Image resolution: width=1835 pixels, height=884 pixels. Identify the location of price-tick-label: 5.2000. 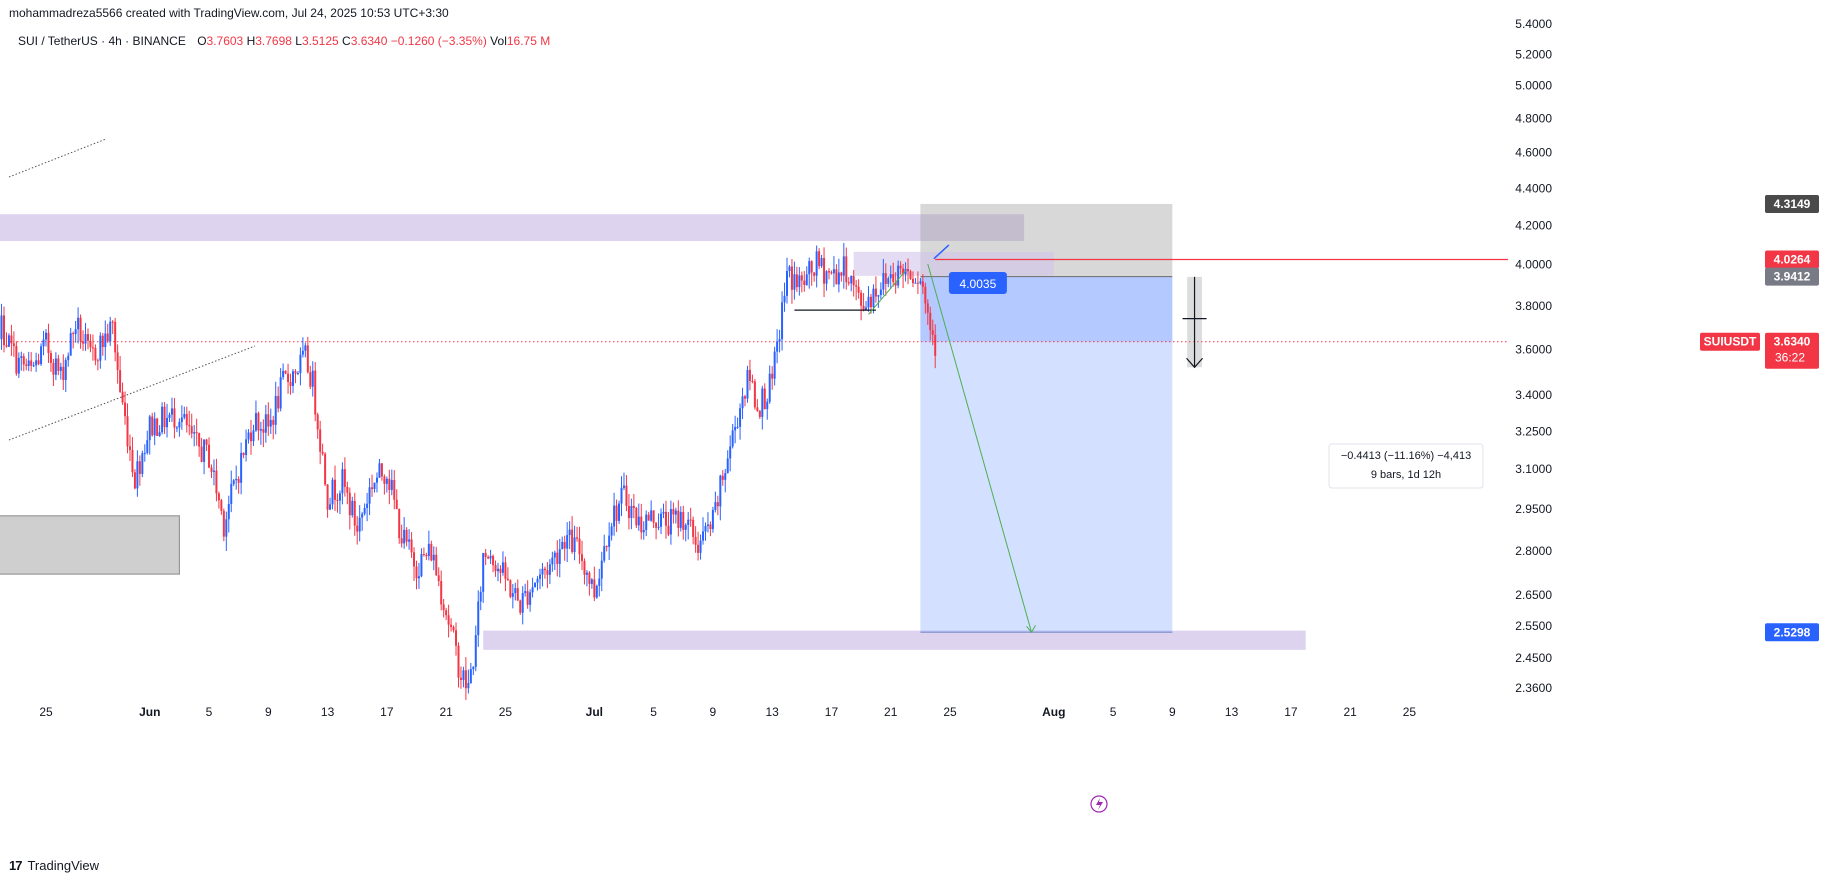
(1533, 54).